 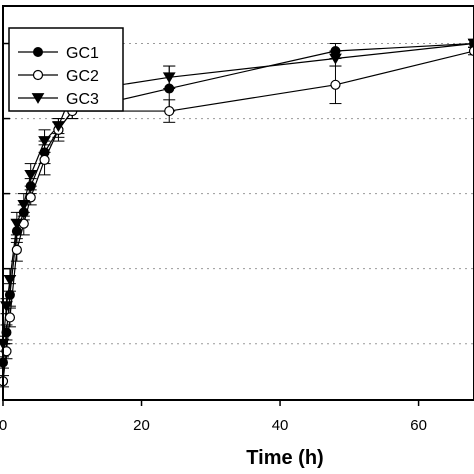 What do you see at coordinates (284, 458) in the screenshot?
I see `x-axis-title: Time (h)` at bounding box center [284, 458].